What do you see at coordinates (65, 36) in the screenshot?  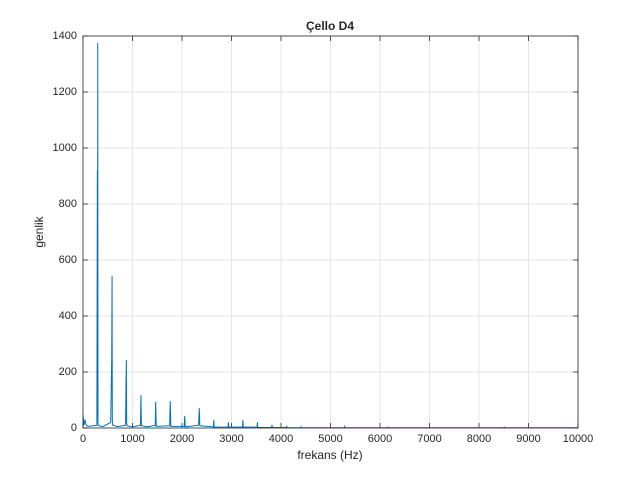 I see `y-tick-label: 1400` at bounding box center [65, 36].